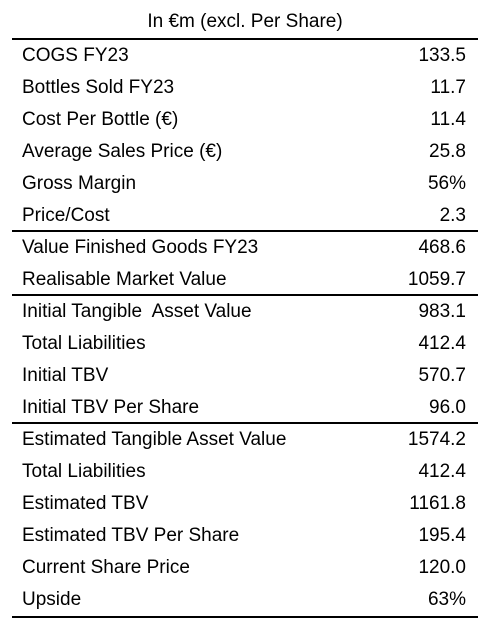 The height and width of the screenshot is (638, 490). Describe the element at coordinates (245, 184) in the screenshot. I see `table-row: Gross Margin 56%` at that location.